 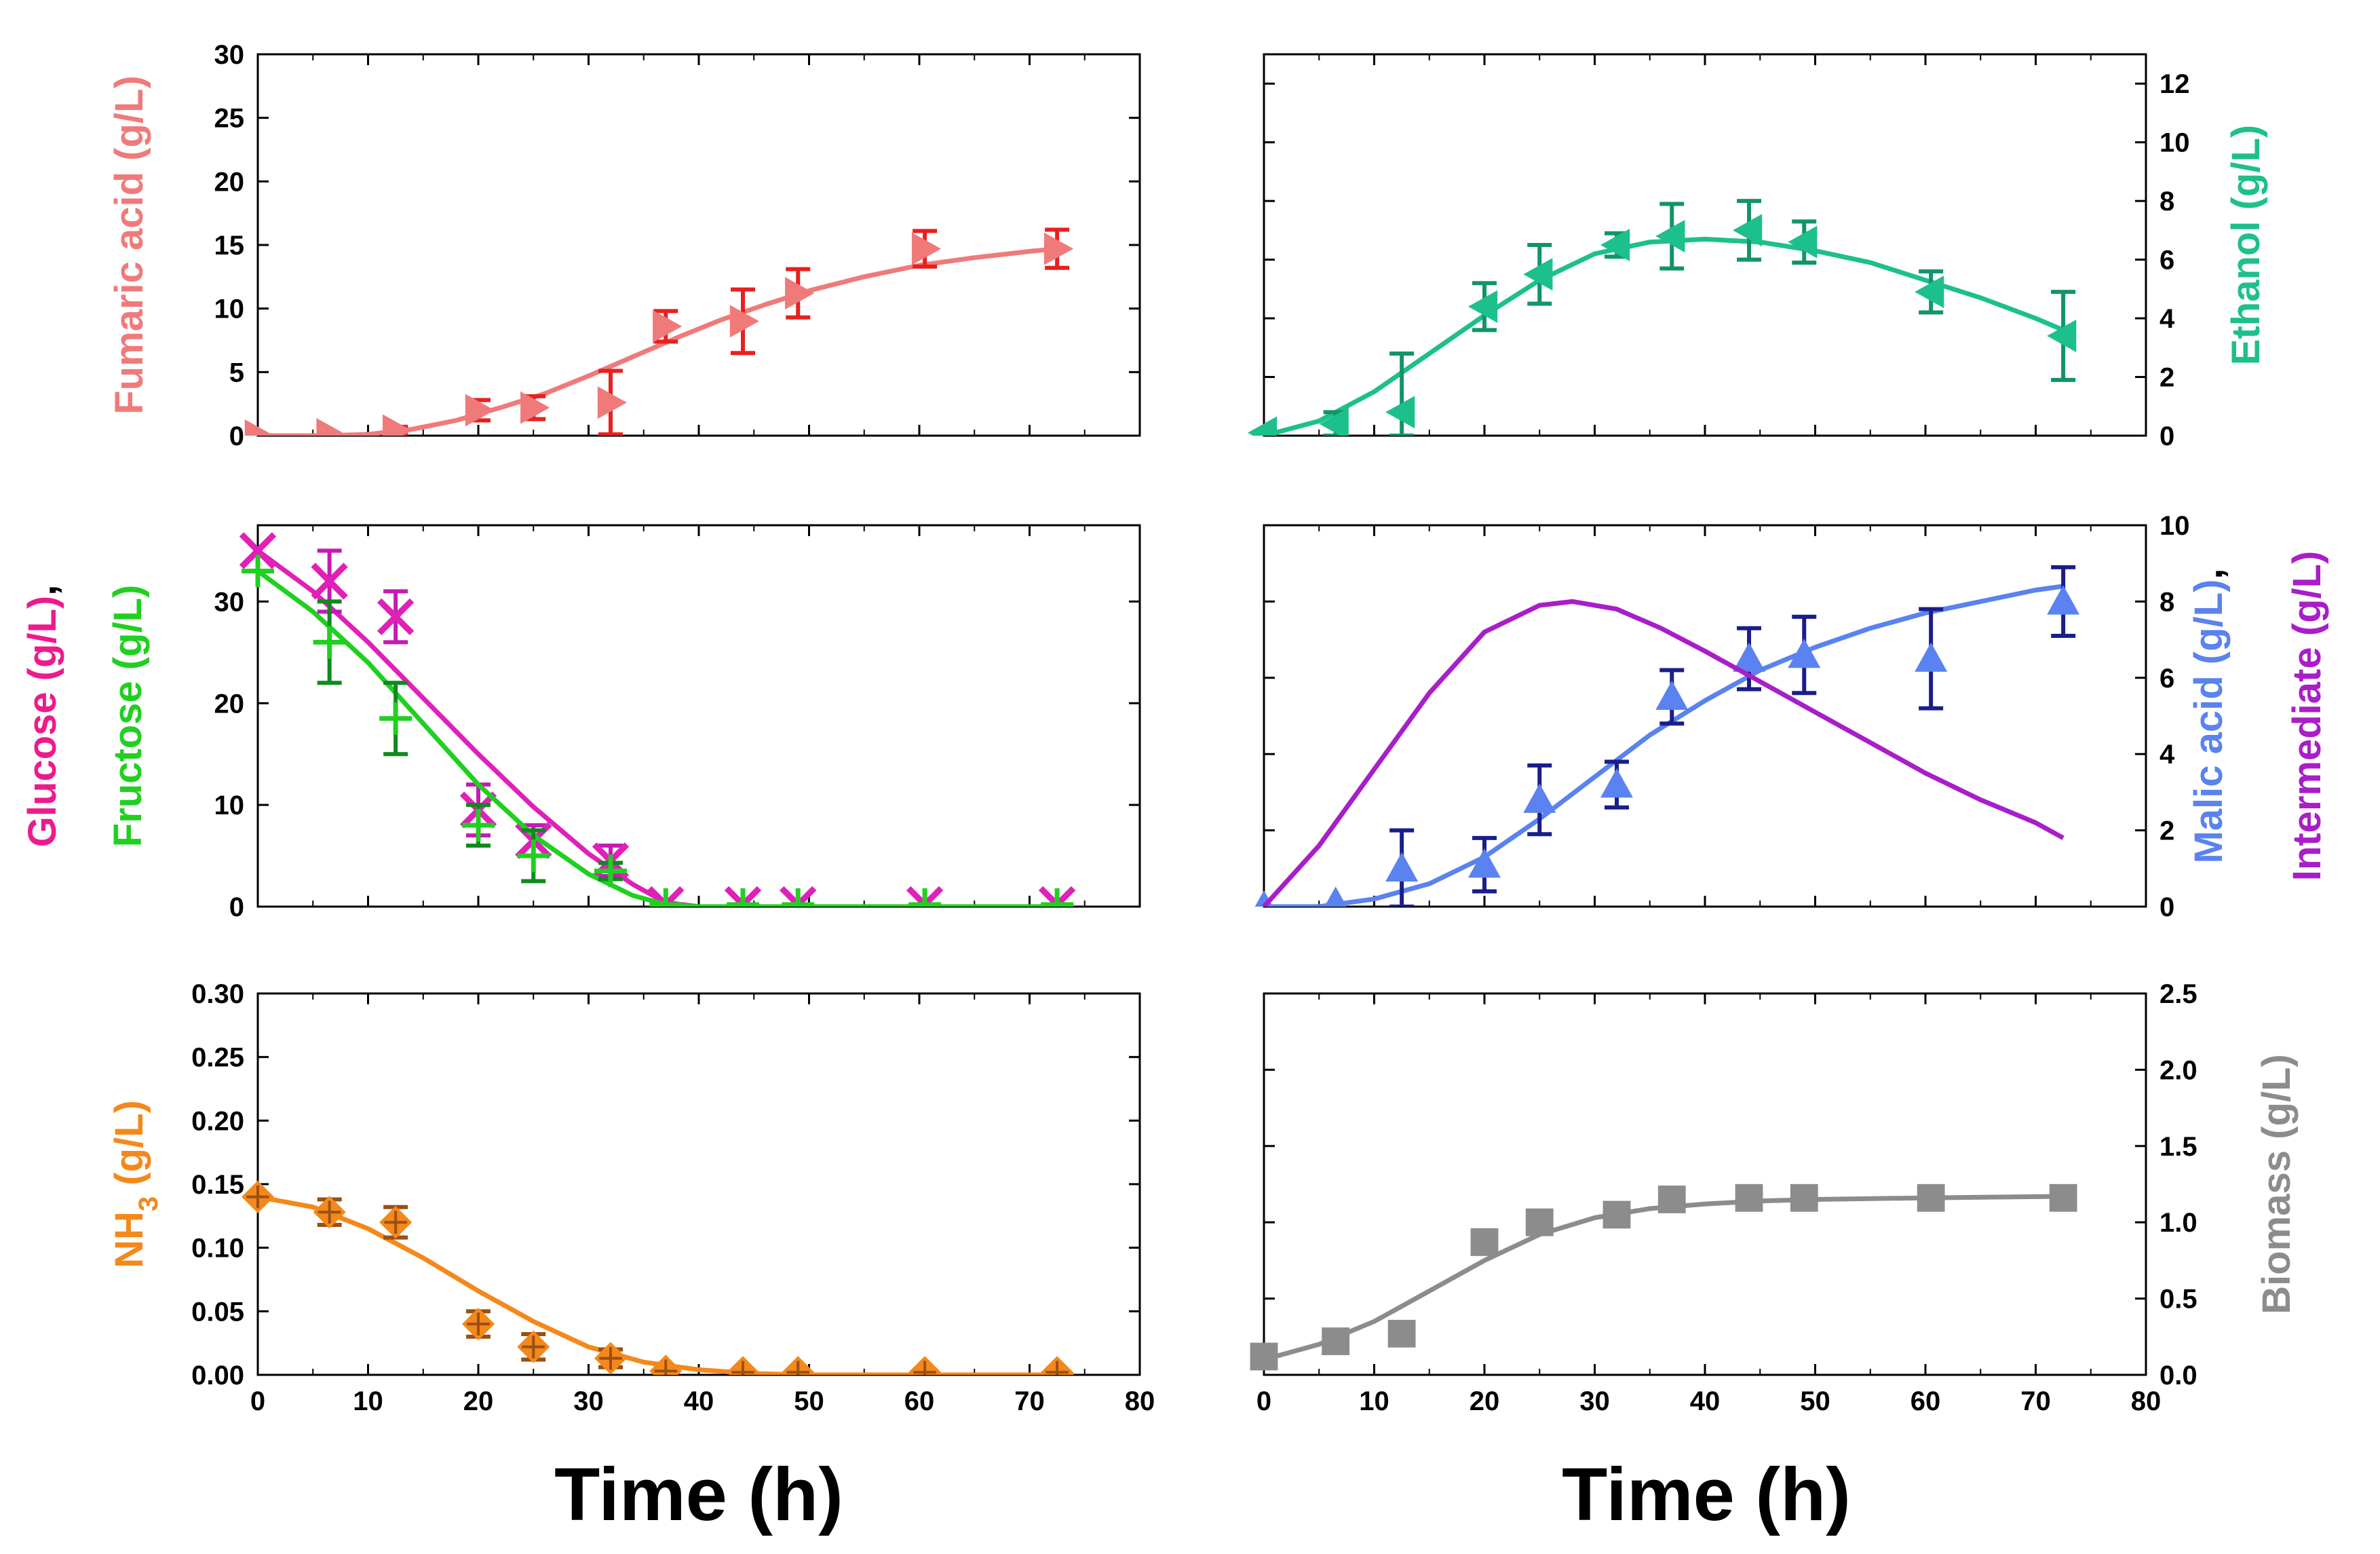 I want to click on y-axis-title: Ethanol (g/L), so click(x=2246, y=245).